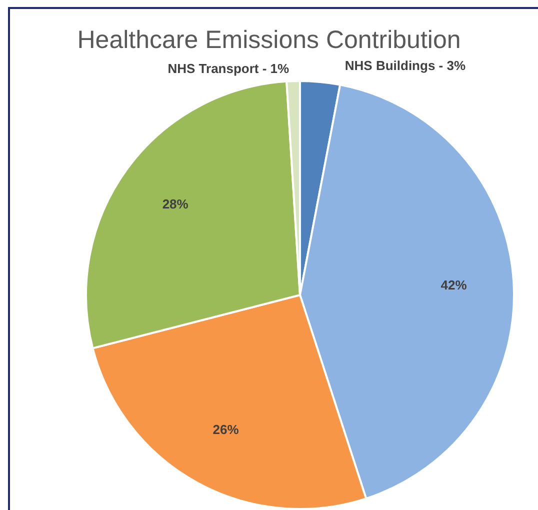 Image resolution: width=538 pixels, height=510 pixels. Describe the element at coordinates (269, 40) in the screenshot. I see `chart-title: Healthcare Emissions Contribution` at that location.